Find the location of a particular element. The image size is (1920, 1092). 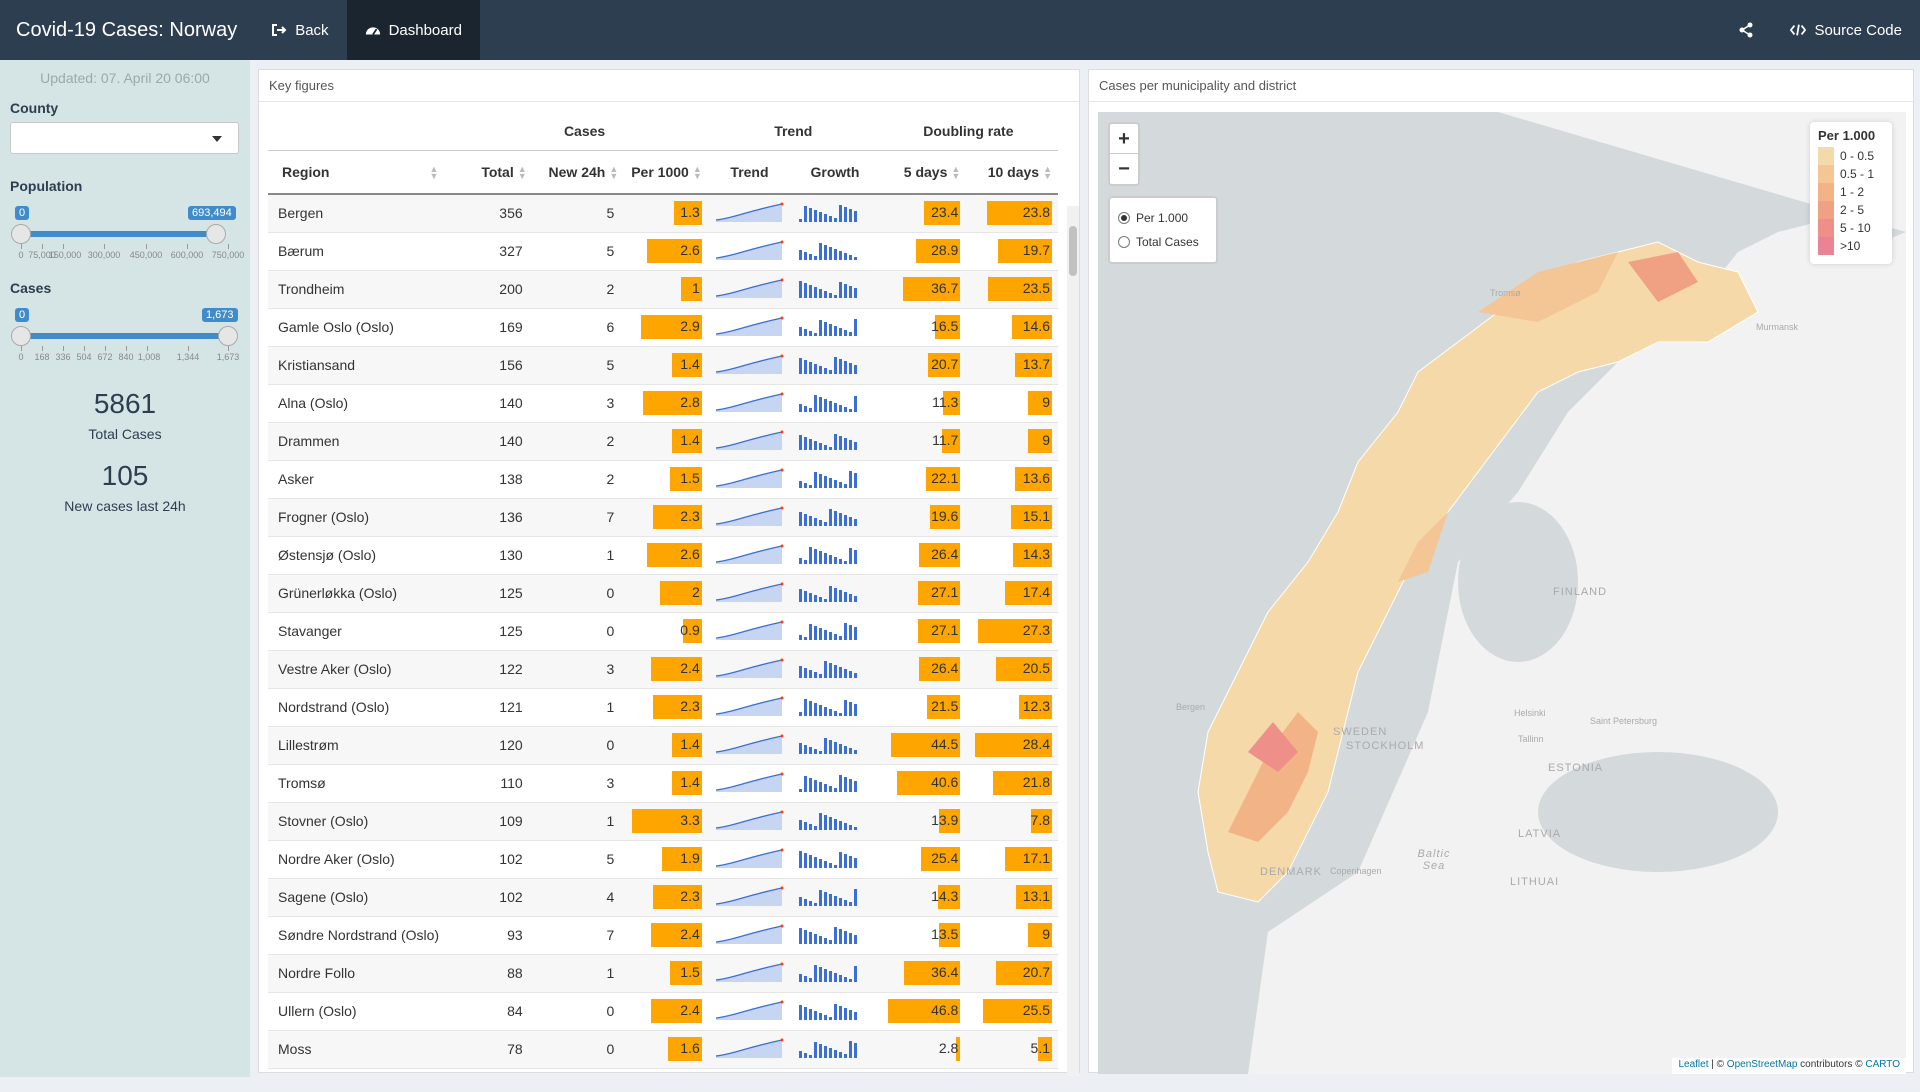

table-scroll-thumb is located at coordinates (1073, 251).